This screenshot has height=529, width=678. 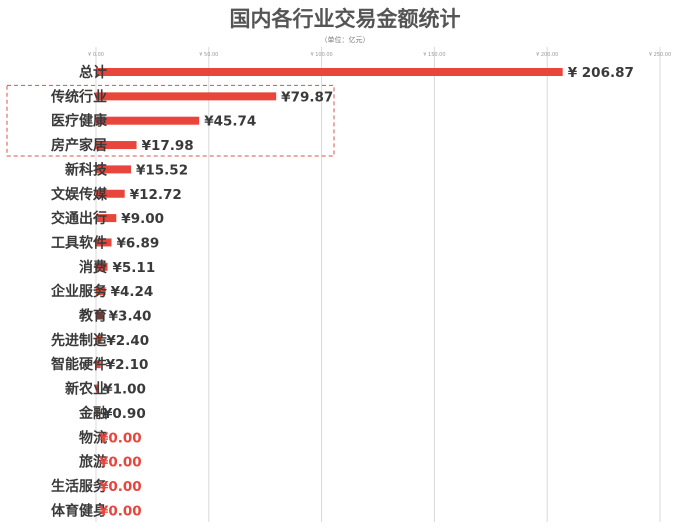 I want to click on category-label: 物流, so click(x=93, y=437).